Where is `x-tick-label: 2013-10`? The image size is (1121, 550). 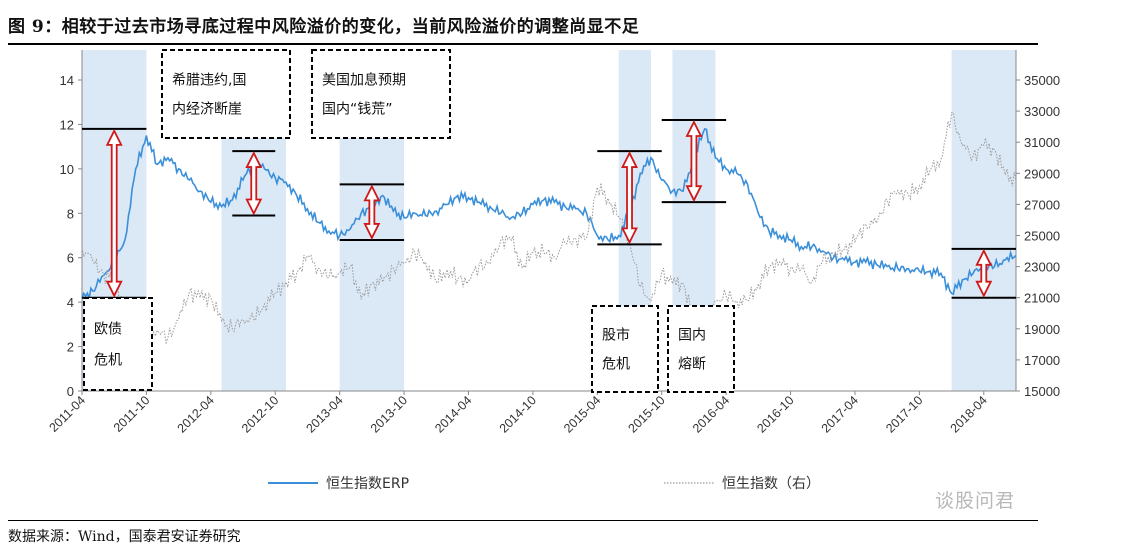
x-tick-label: 2013-10 is located at coordinates (389, 414).